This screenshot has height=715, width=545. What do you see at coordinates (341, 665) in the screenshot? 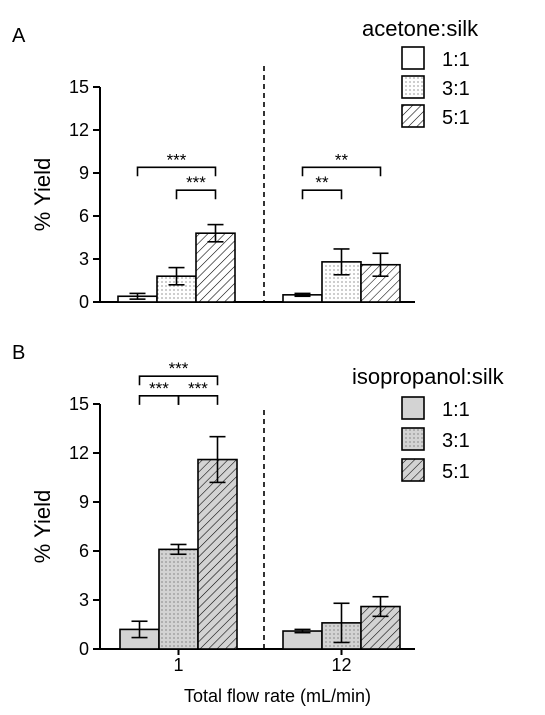
I see `x-tick-label: 12` at bounding box center [341, 665].